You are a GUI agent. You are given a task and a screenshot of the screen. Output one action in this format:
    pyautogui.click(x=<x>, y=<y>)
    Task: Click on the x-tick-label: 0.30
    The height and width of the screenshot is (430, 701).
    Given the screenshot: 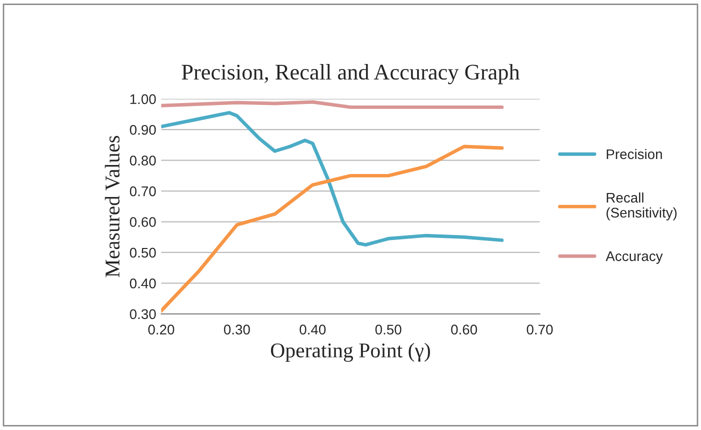 What is the action you would take?
    pyautogui.click(x=237, y=329)
    